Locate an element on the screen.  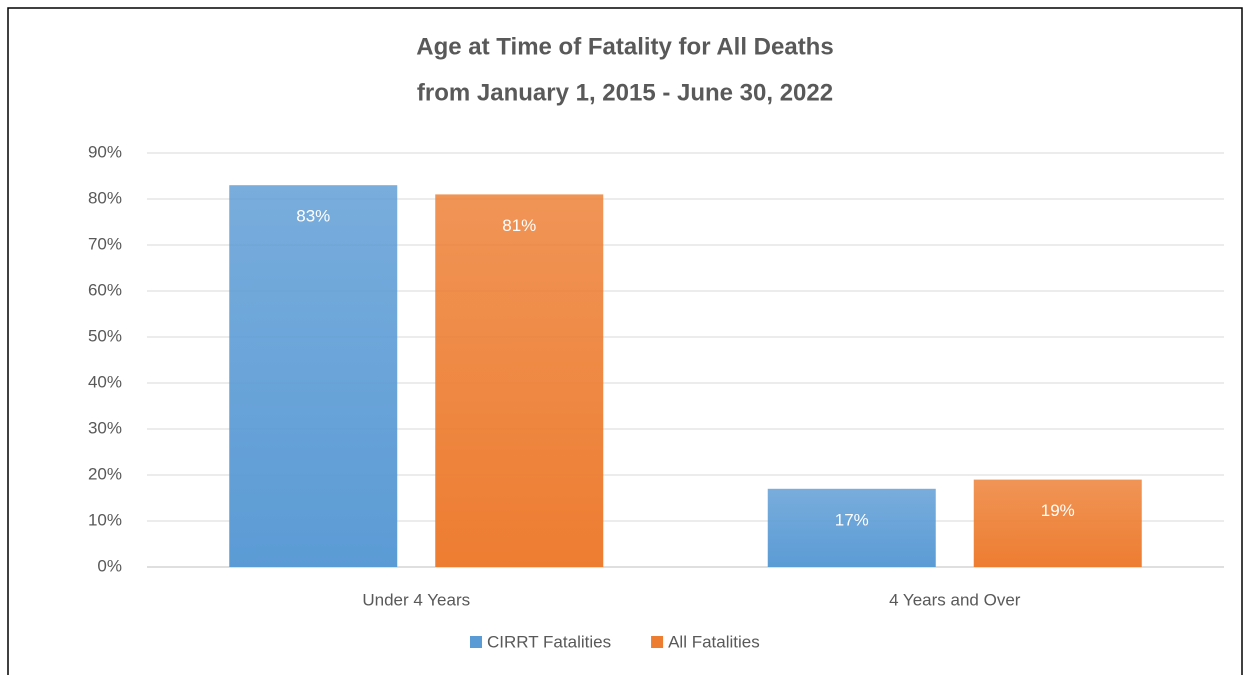
y-tick-label: 80% is located at coordinates (105, 197).